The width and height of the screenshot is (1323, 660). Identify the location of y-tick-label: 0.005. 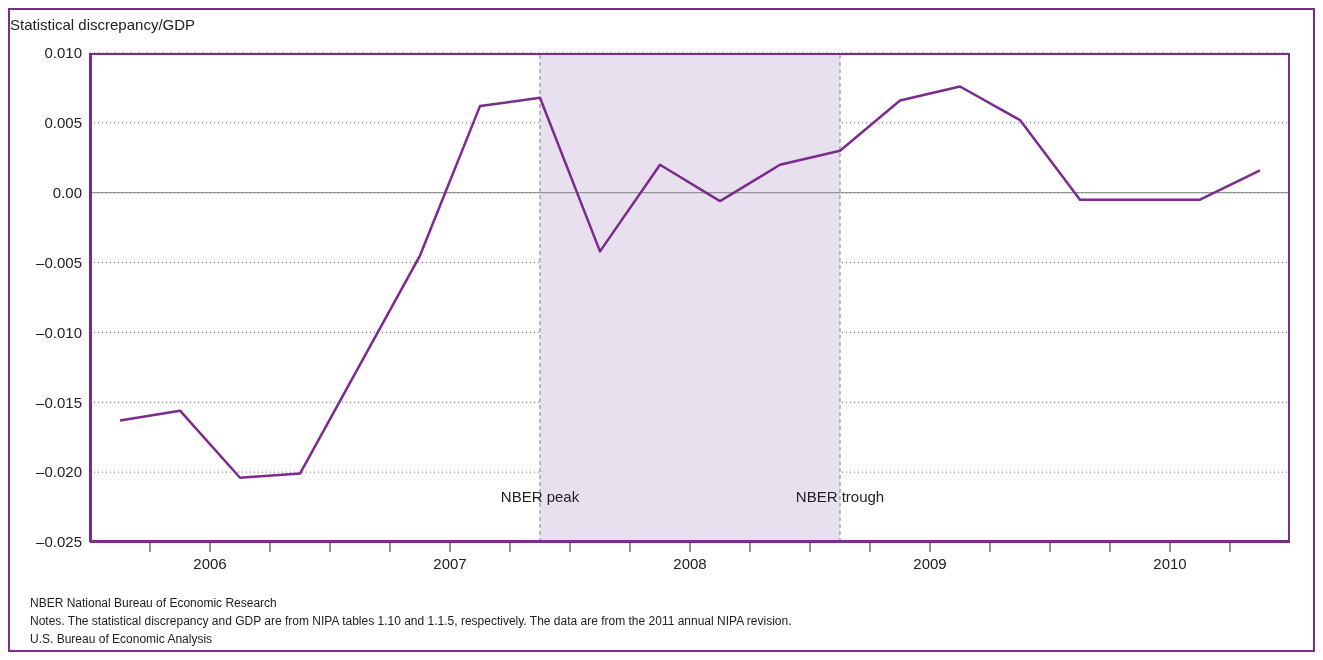
(63, 123).